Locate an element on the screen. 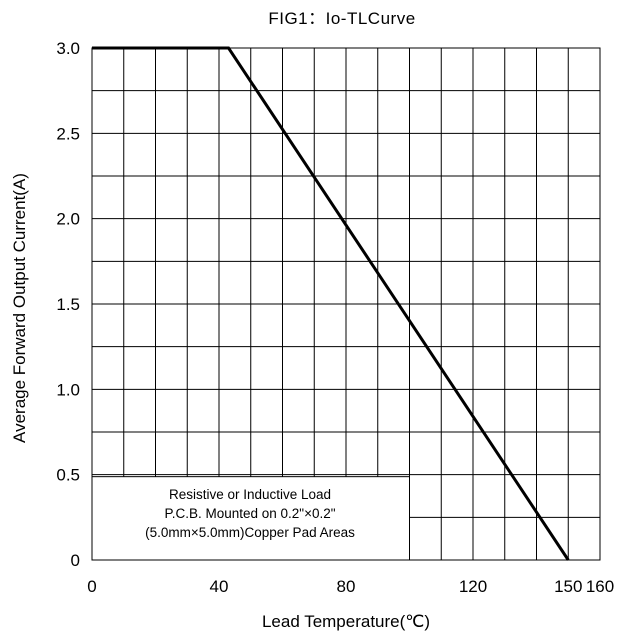 The height and width of the screenshot is (638, 625). y-tick-label: 1.0 is located at coordinates (68, 389).